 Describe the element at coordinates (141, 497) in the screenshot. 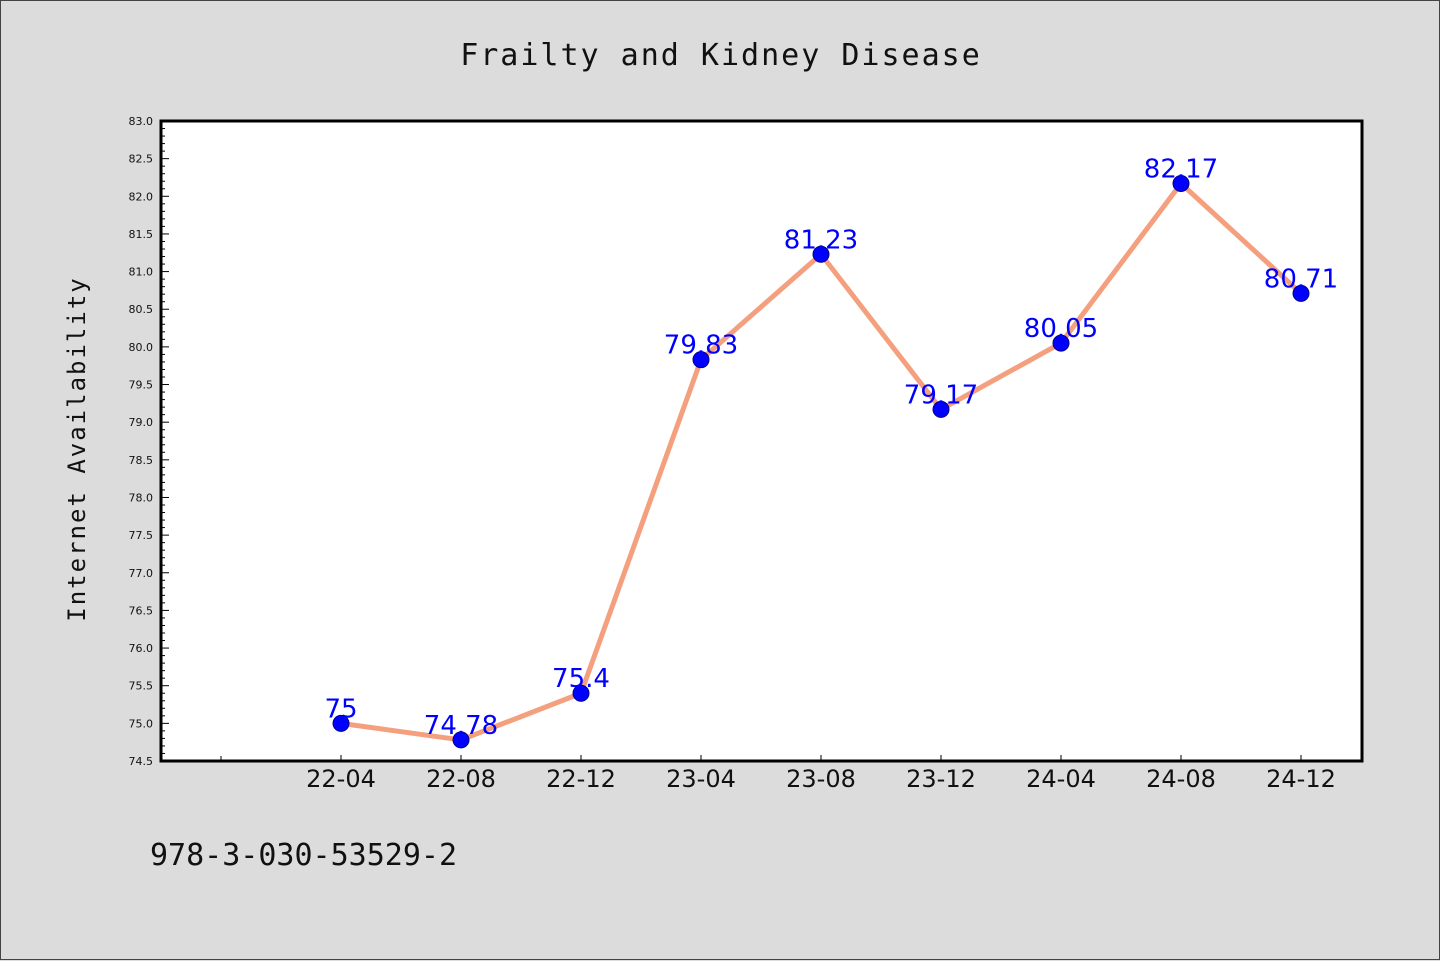

I see `y-tick-label: 78.0` at that location.